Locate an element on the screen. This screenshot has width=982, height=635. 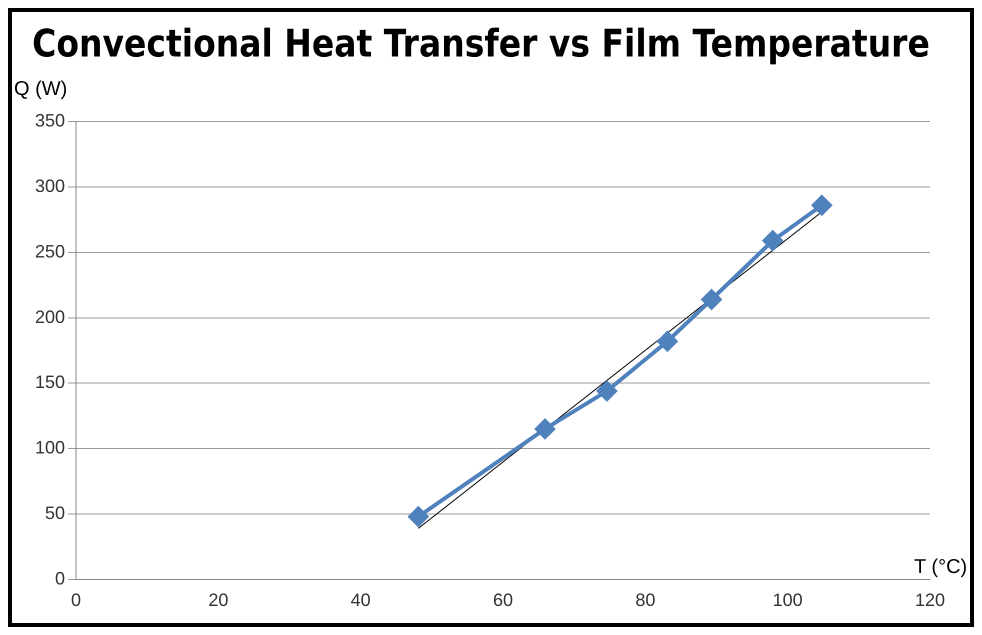
y-tick-label: 350 is located at coordinates (50, 120).